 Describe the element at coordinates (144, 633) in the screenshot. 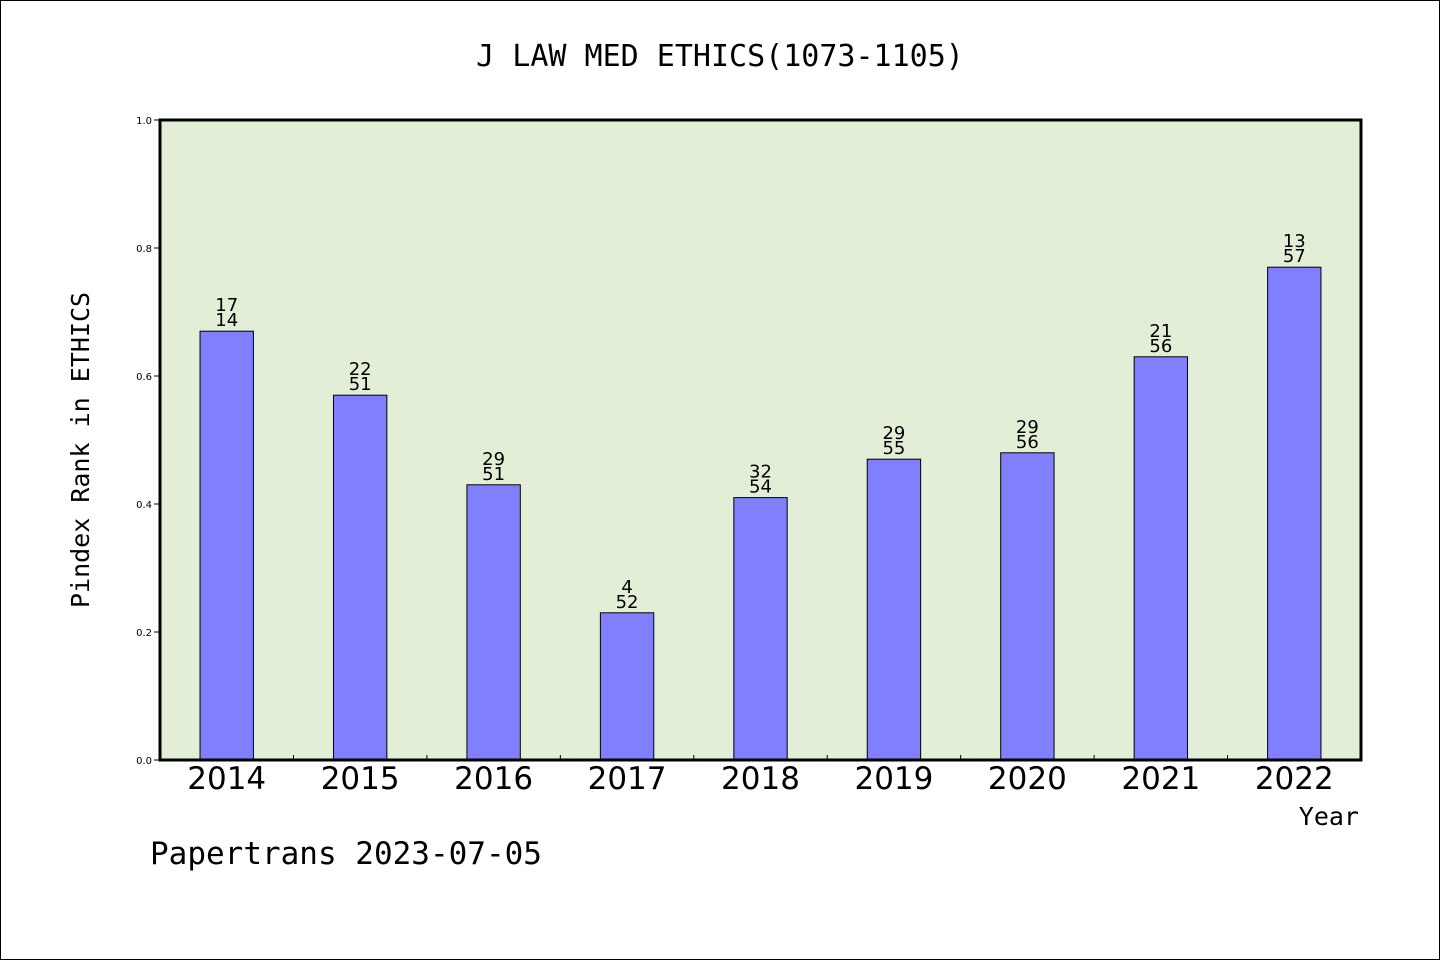

I see `y-tick-label: 0.2` at that location.